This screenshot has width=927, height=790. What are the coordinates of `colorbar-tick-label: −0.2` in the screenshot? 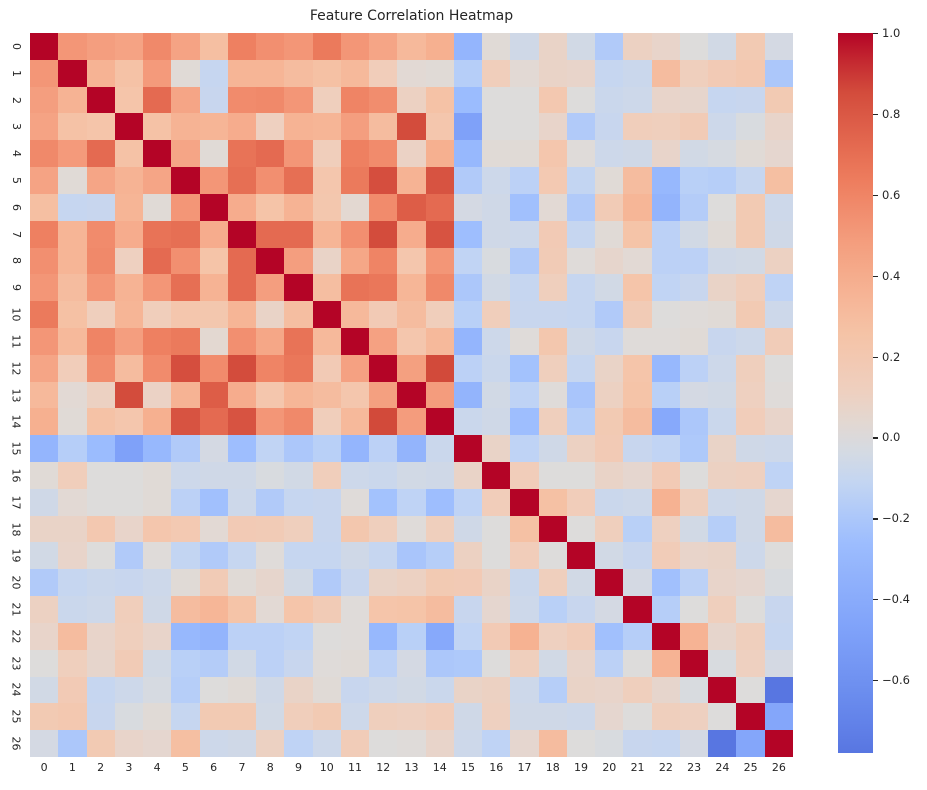 It's located at (896, 518).